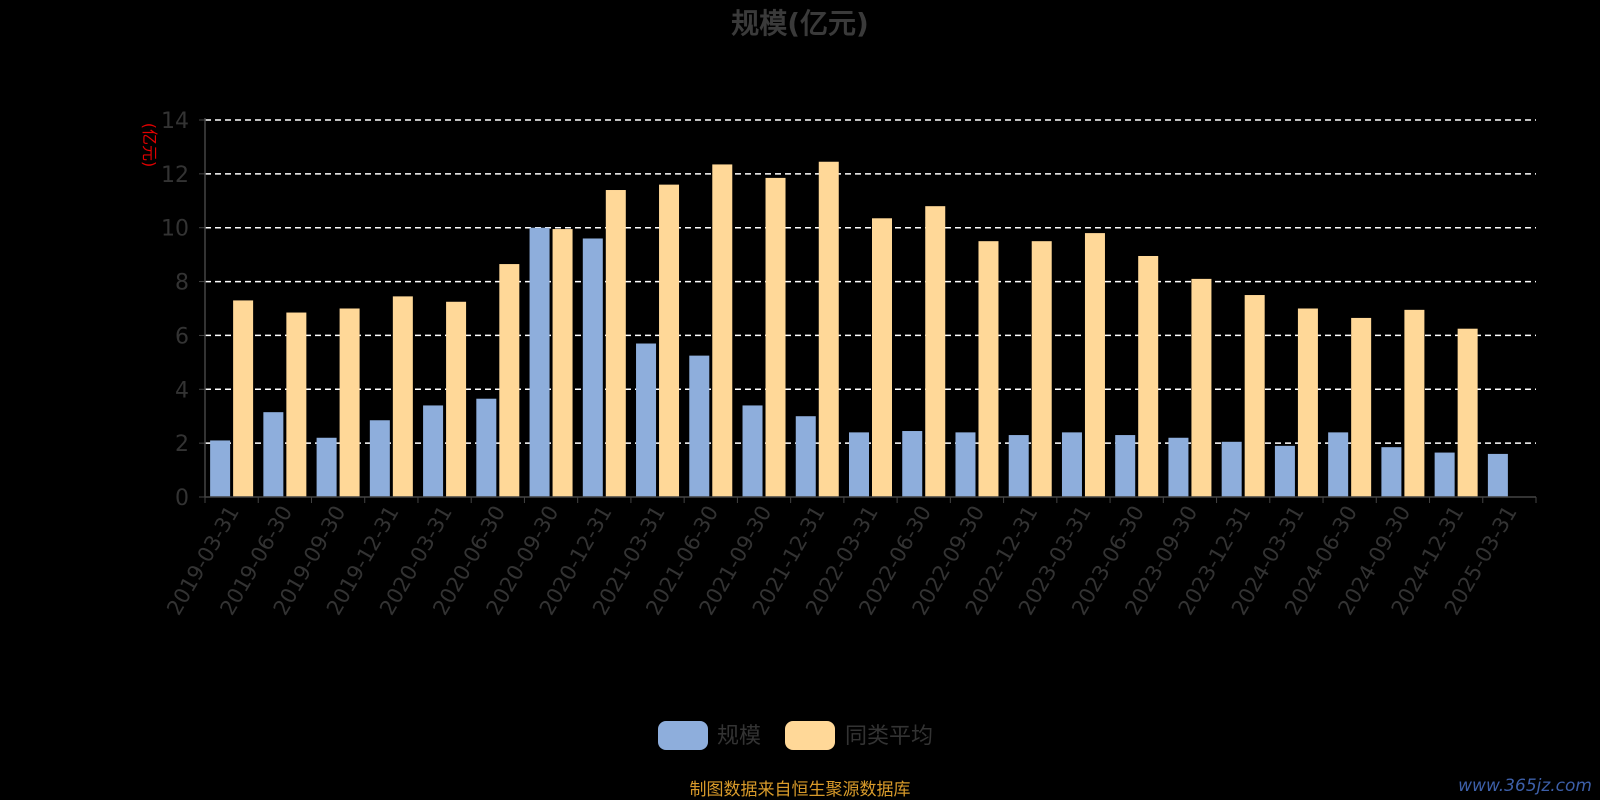  What do you see at coordinates (149, 145) in the screenshot?
I see `y-axis-unit-label: (亿元)` at bounding box center [149, 145].